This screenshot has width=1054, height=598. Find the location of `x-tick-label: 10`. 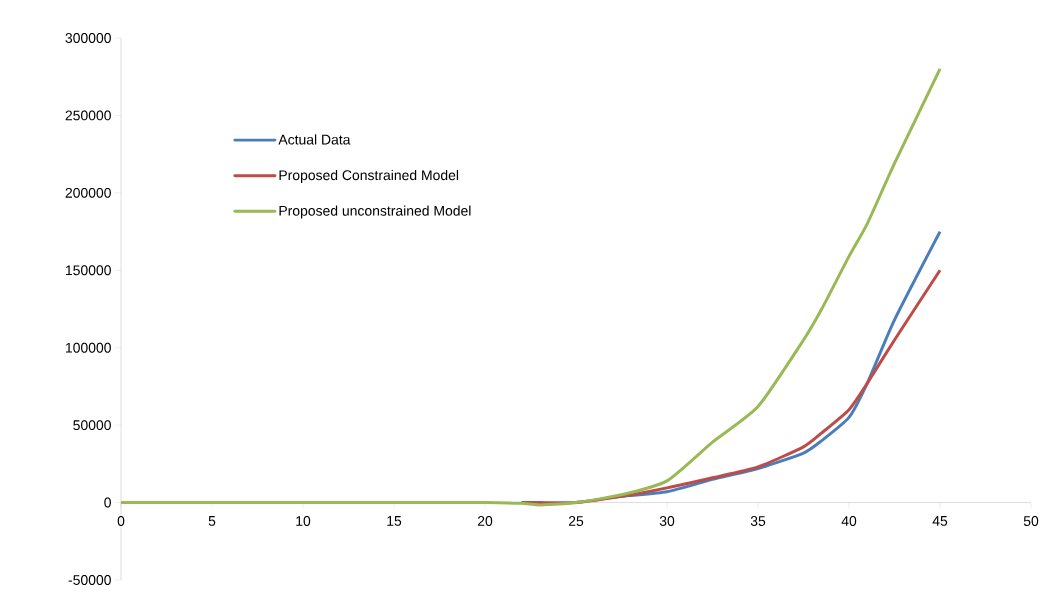

x-tick-label: 10 is located at coordinates (303, 521).